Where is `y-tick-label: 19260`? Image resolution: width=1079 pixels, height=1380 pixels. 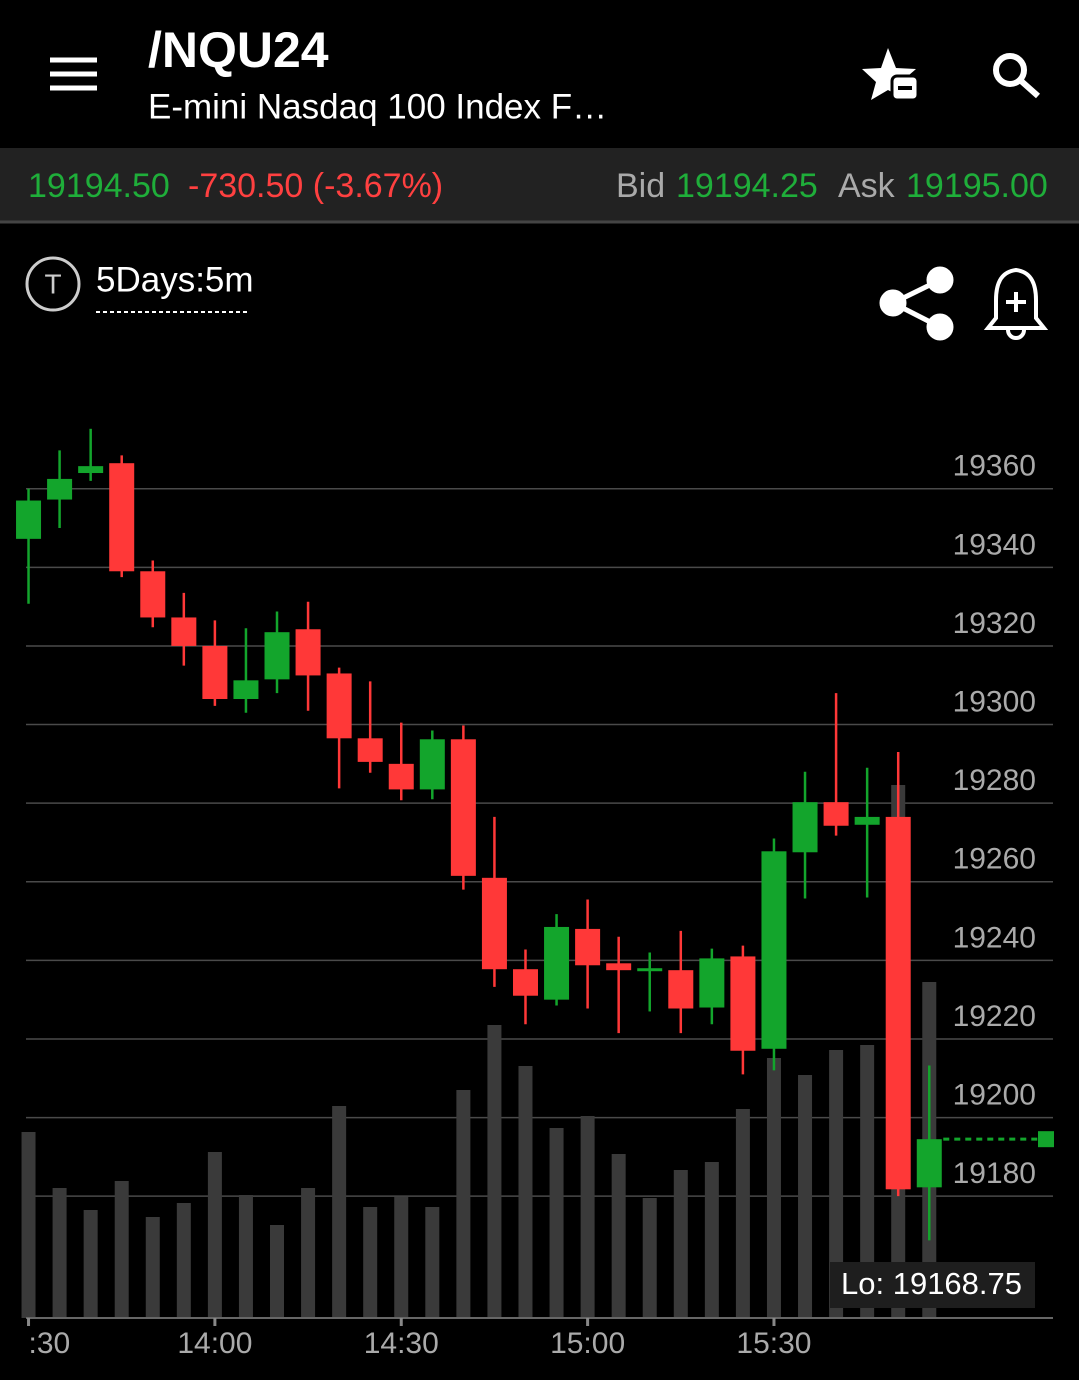
y-tick-label: 19260 is located at coordinates (994, 859).